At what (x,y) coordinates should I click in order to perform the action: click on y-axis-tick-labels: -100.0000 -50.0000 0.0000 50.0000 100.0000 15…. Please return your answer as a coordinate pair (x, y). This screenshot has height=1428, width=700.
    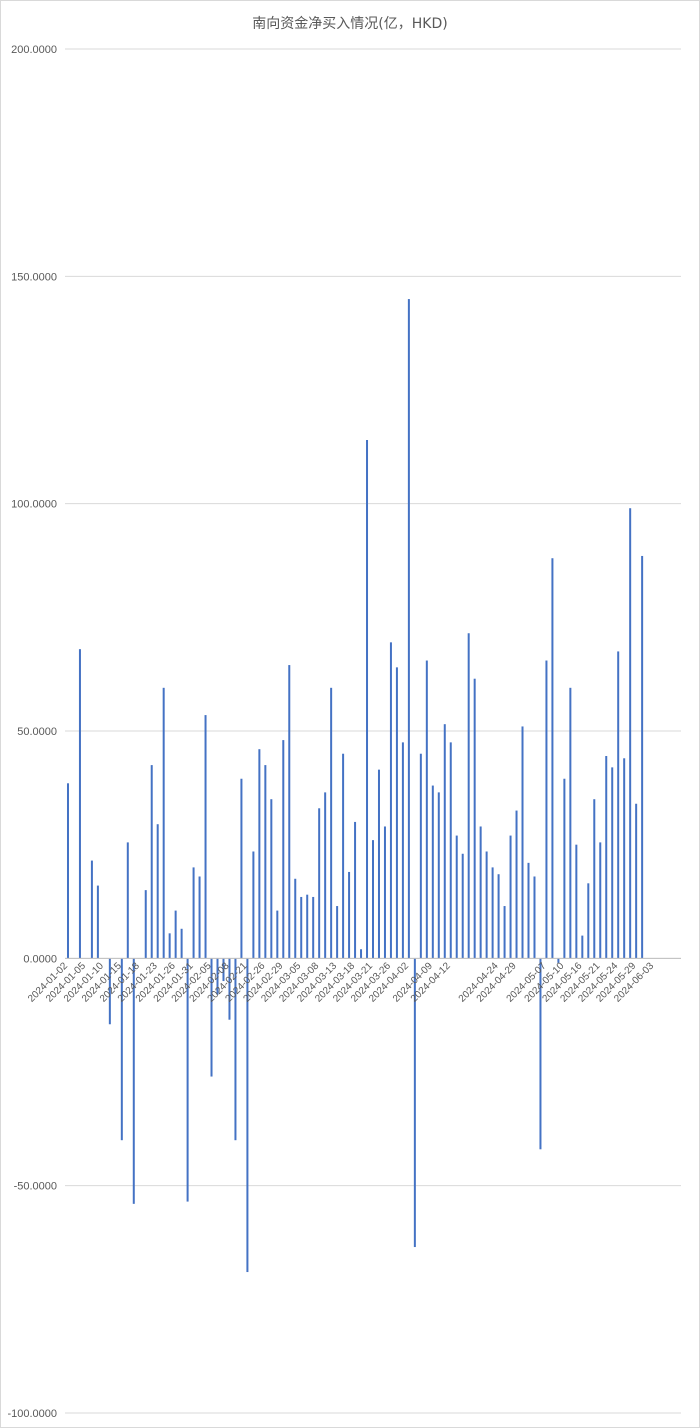
    Looking at the image, I should click on (32, 732).